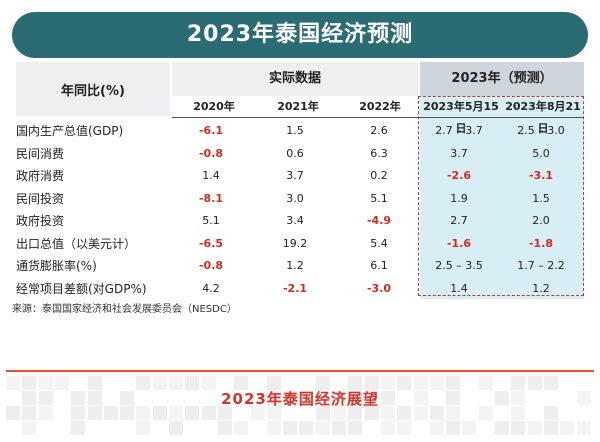 The width and height of the screenshot is (600, 442). What do you see at coordinates (93, 91) in the screenshot?
I see `corner-header-label: 年同比(%)` at bounding box center [93, 91].